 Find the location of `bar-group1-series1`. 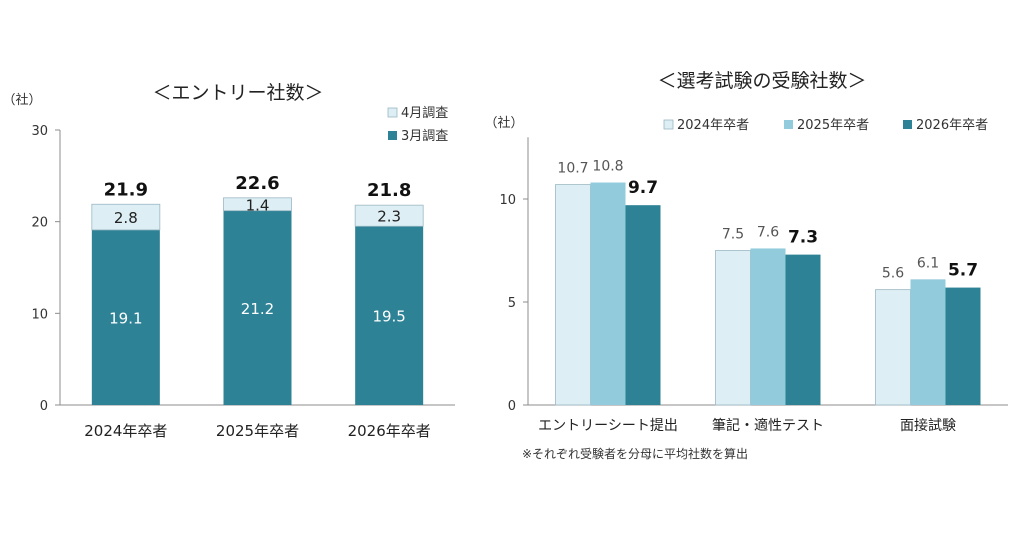

bar-group1-series1 is located at coordinates (768, 326).